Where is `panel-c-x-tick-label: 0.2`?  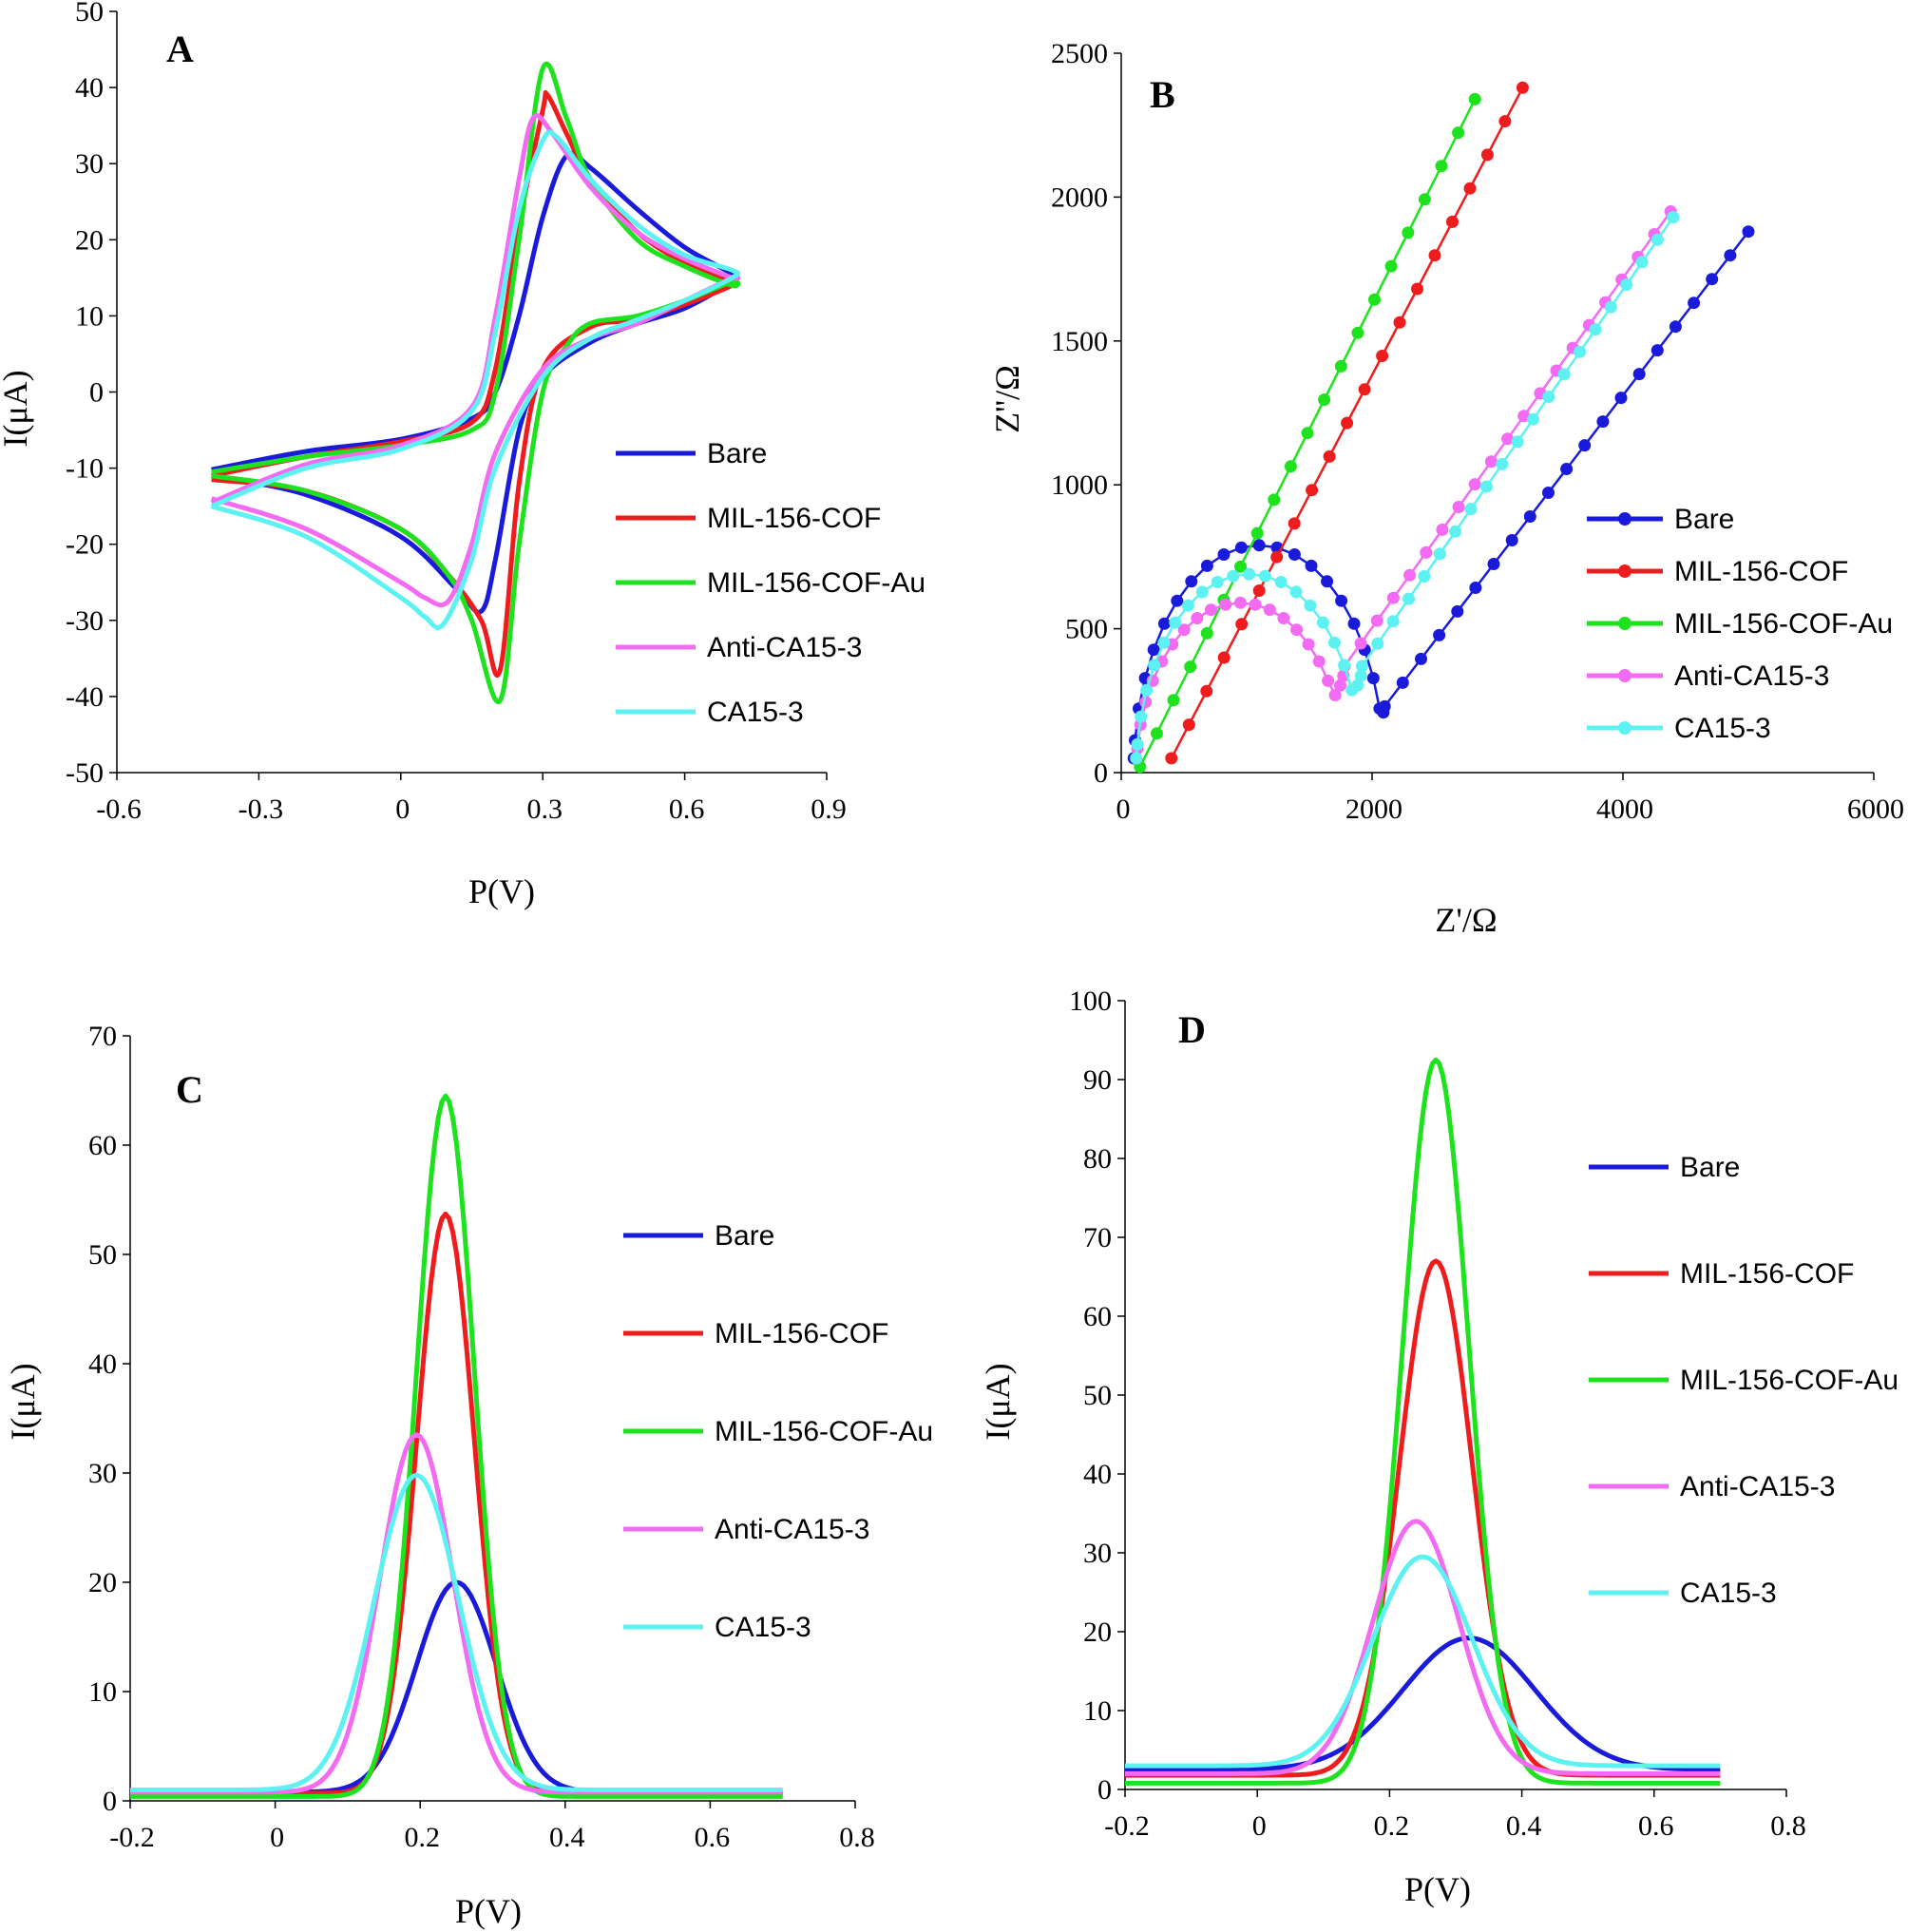
panel-c-x-tick-label: 0.2 is located at coordinates (422, 1837).